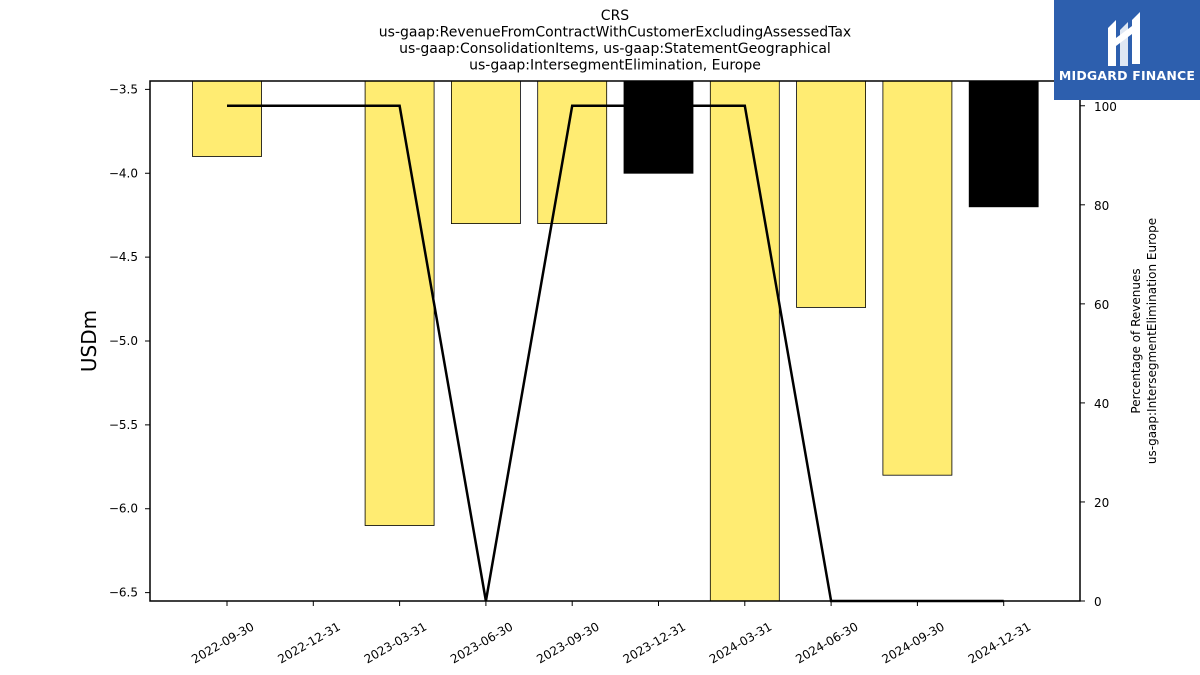  Describe the element at coordinates (123, 593) in the screenshot. I see `y-tick-label: −6.5` at that location.